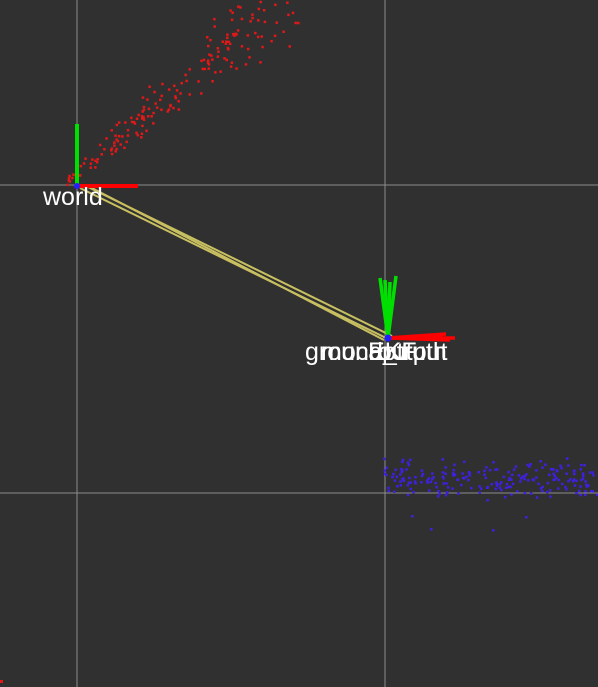 This screenshot has width=598, height=687. What do you see at coordinates (490, 494) in the screenshot?
I see `point-cloud-blue` at bounding box center [490, 494].